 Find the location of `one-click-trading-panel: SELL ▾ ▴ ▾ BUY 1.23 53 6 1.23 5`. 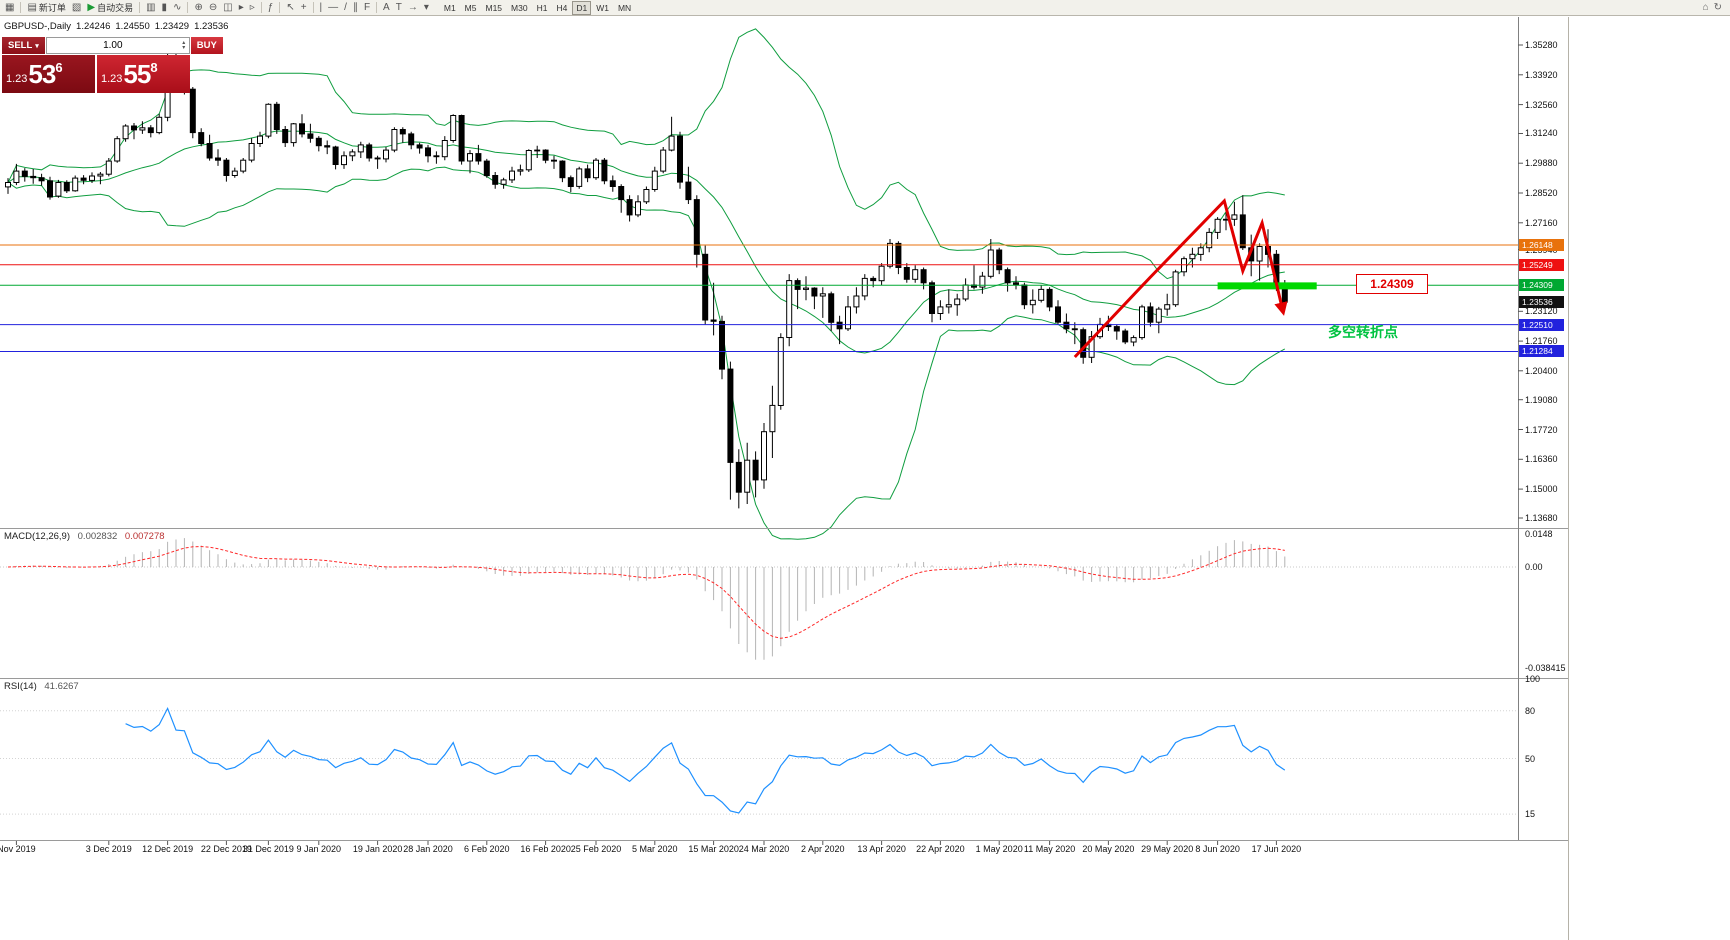

one-click-trading-panel: SELL ▾ ▴ ▾ BUY 1.23 53 6 1.23 5 is located at coordinates (112, 65).